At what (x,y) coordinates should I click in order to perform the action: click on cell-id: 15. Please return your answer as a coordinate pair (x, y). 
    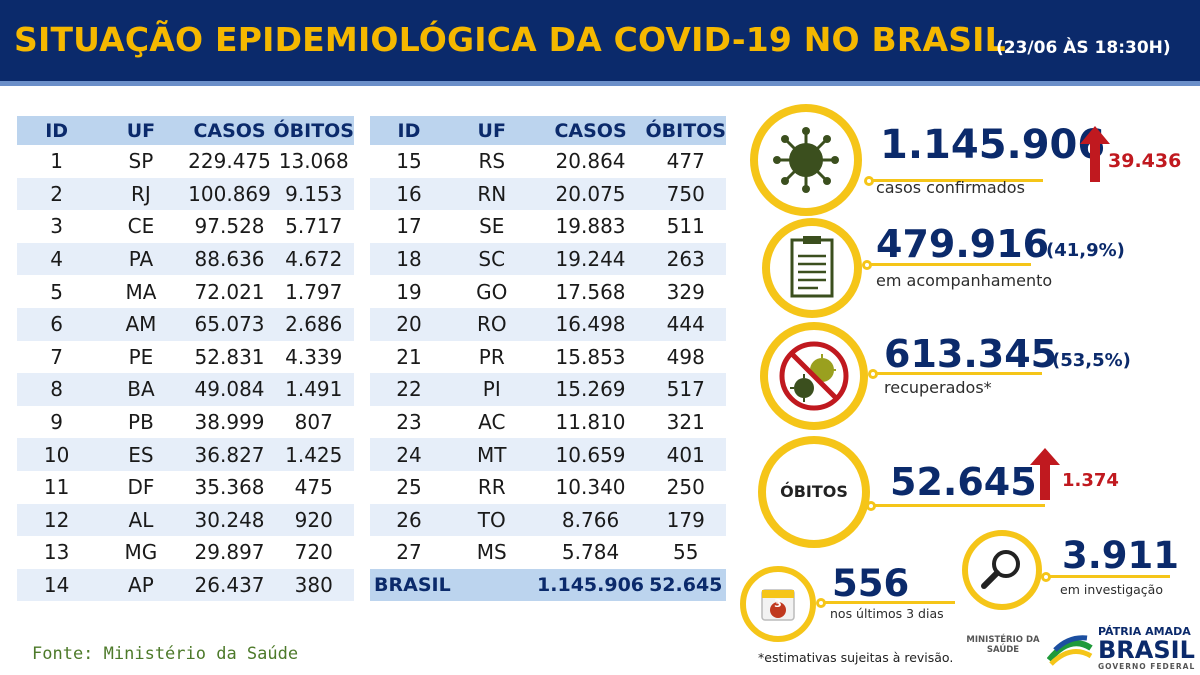
    Looking at the image, I should click on (409, 161).